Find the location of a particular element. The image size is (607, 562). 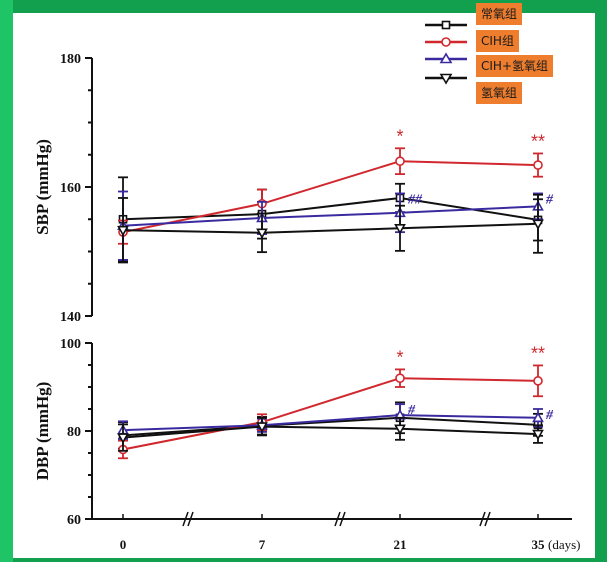

legend-circle-icon is located at coordinates (446, 42).